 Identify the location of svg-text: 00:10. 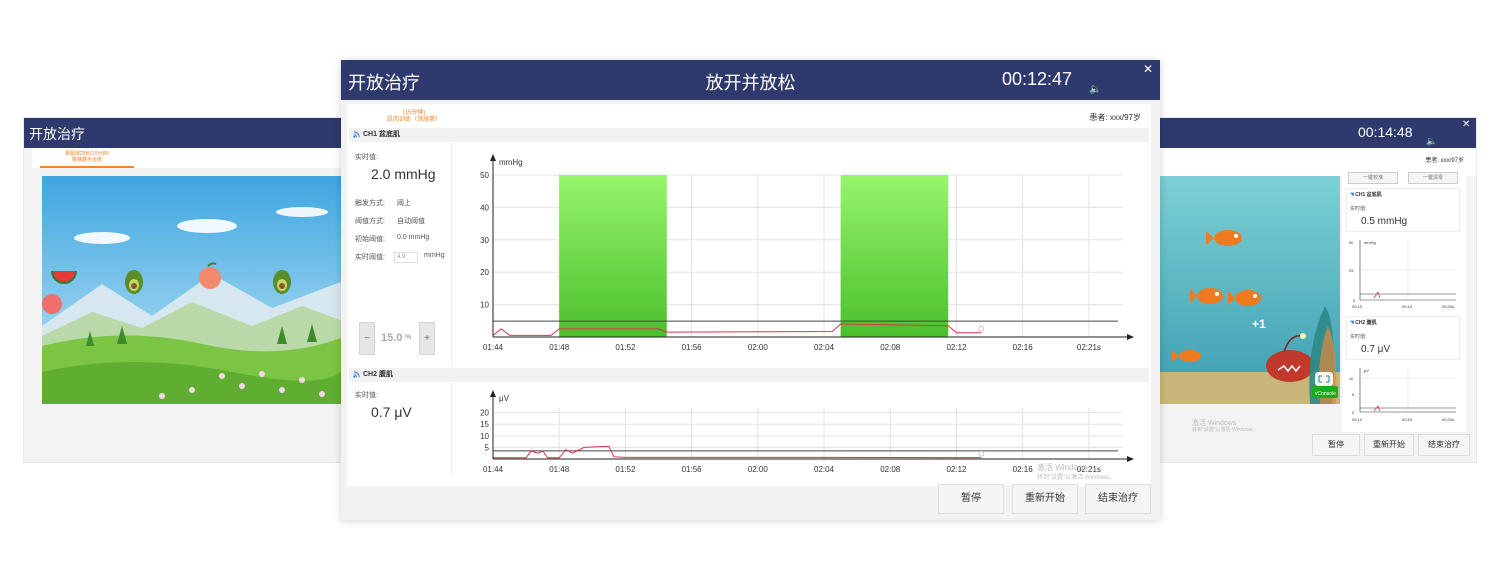
(1357, 419).